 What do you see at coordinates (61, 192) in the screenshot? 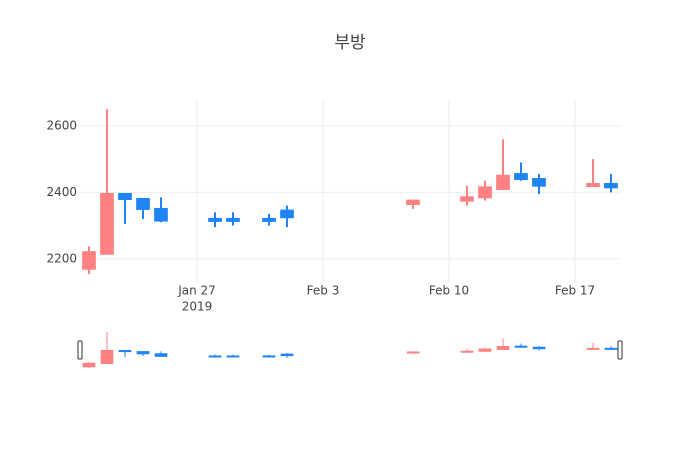
I see `y-tick-label: 2400` at bounding box center [61, 192].